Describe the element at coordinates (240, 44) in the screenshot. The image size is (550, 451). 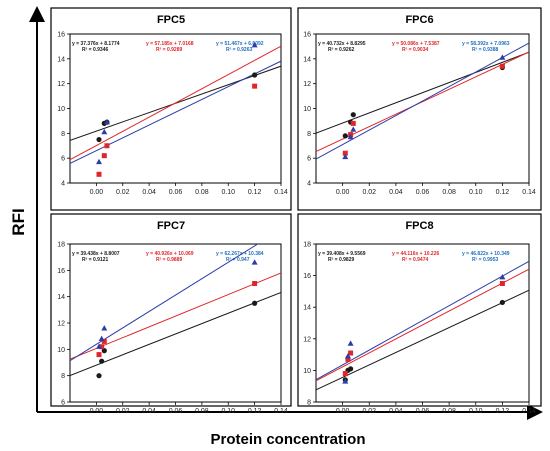
I see `series-equation: y = 51.467x + 6.6092` at that location.